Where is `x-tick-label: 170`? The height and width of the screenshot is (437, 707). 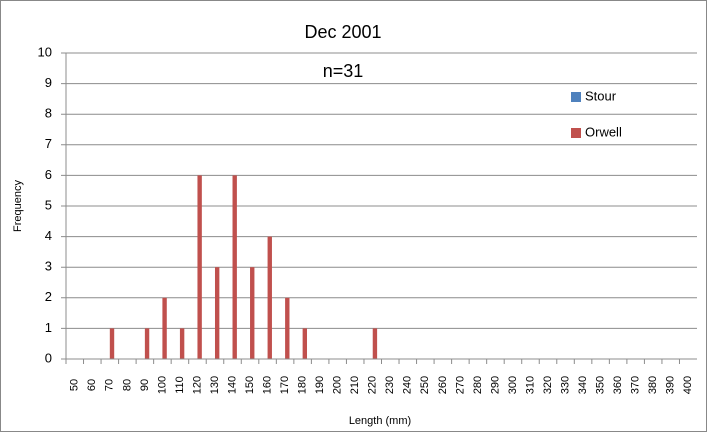 x-tick-label: 170 is located at coordinates (285, 385).